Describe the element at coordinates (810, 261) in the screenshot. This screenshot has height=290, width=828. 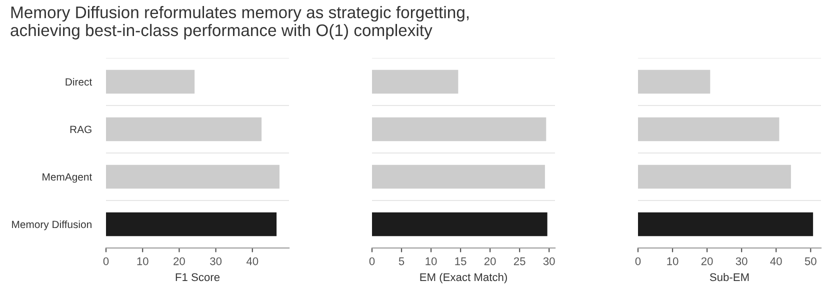
I see `x-tick-label: 50` at that location.